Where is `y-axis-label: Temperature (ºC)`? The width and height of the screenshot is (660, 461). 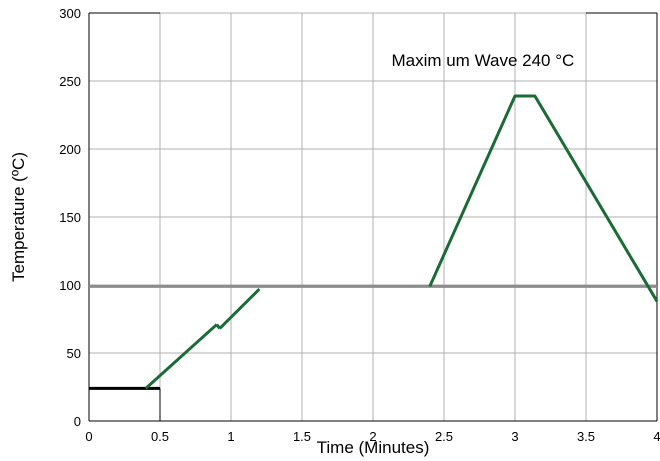 y-axis-label: Temperature (ºC) is located at coordinates (18, 217).